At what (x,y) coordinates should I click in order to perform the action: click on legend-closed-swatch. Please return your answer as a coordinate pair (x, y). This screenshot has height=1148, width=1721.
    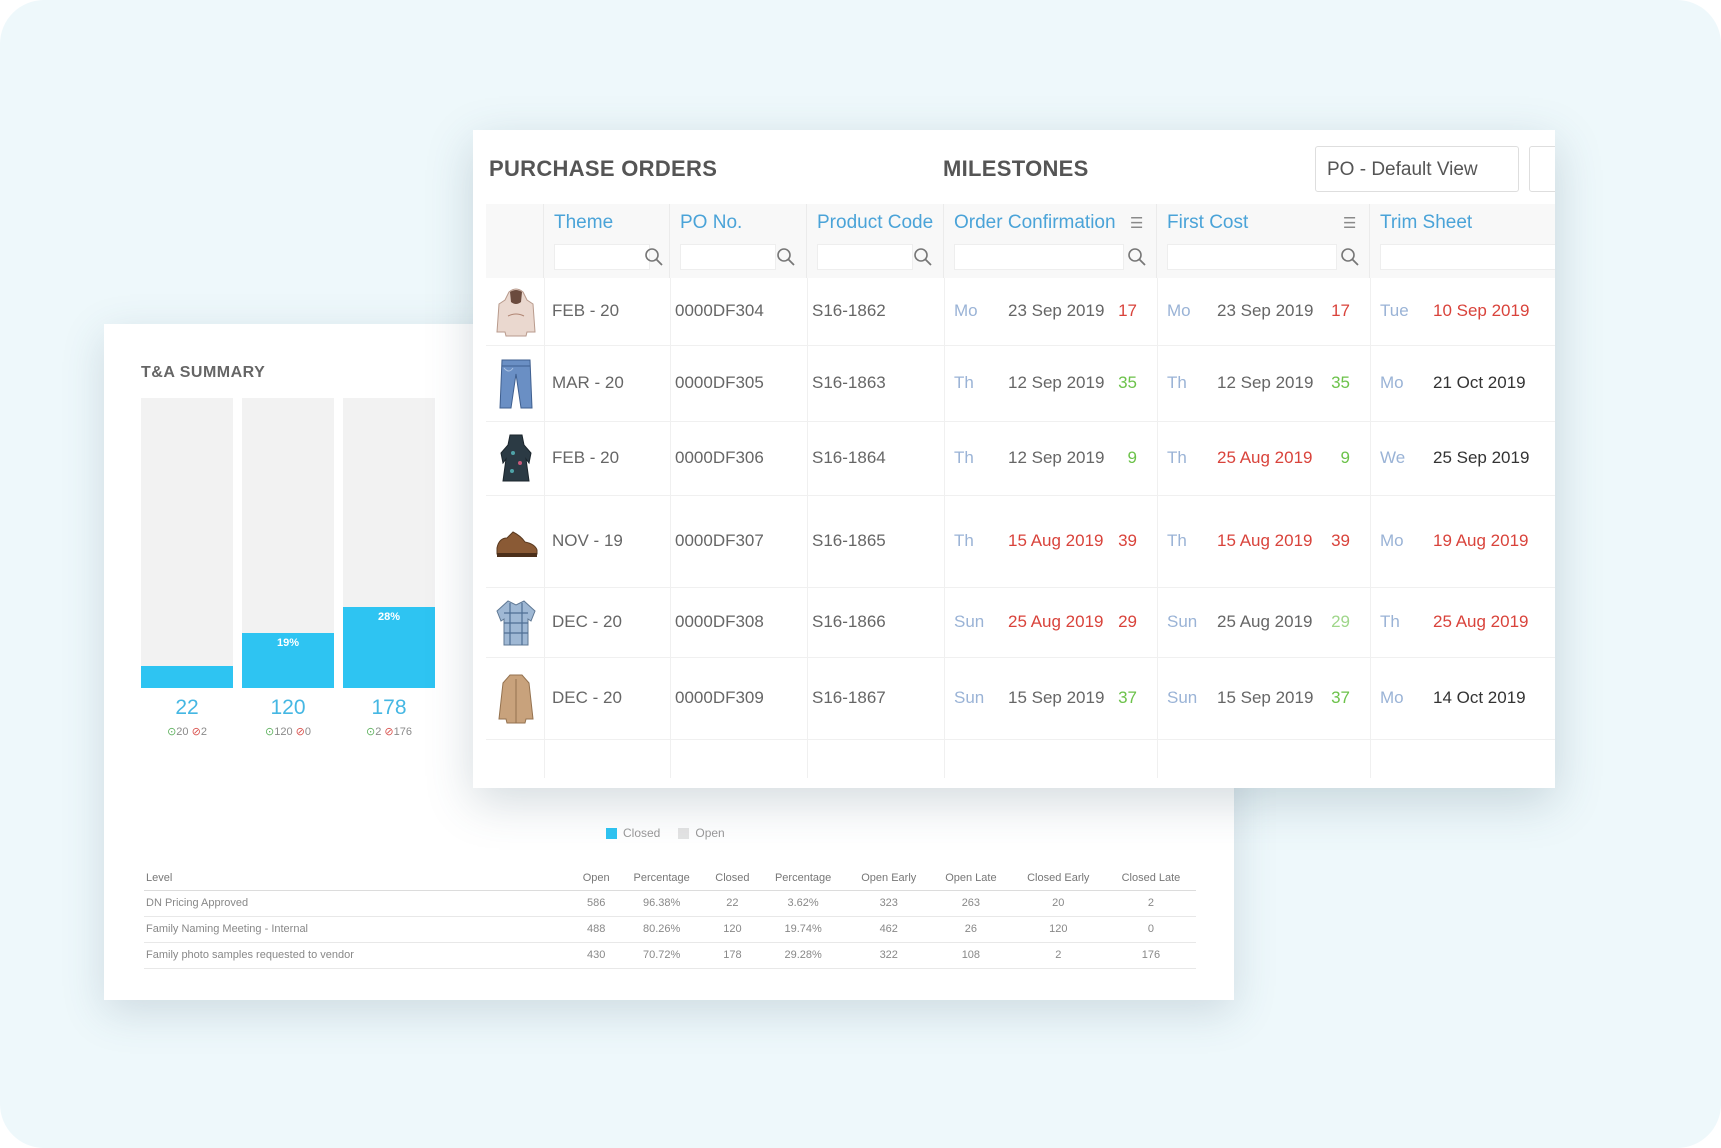
    Looking at the image, I should click on (611, 833).